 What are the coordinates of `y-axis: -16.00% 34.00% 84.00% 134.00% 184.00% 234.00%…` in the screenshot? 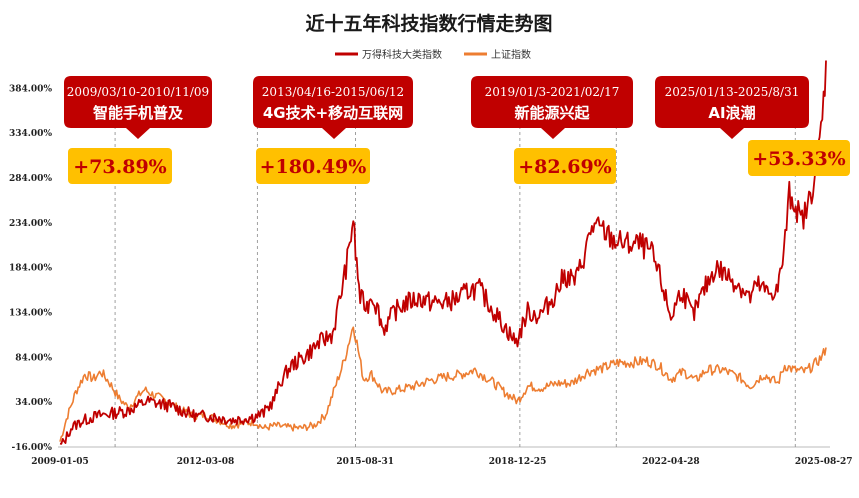 It's located at (30, 268).